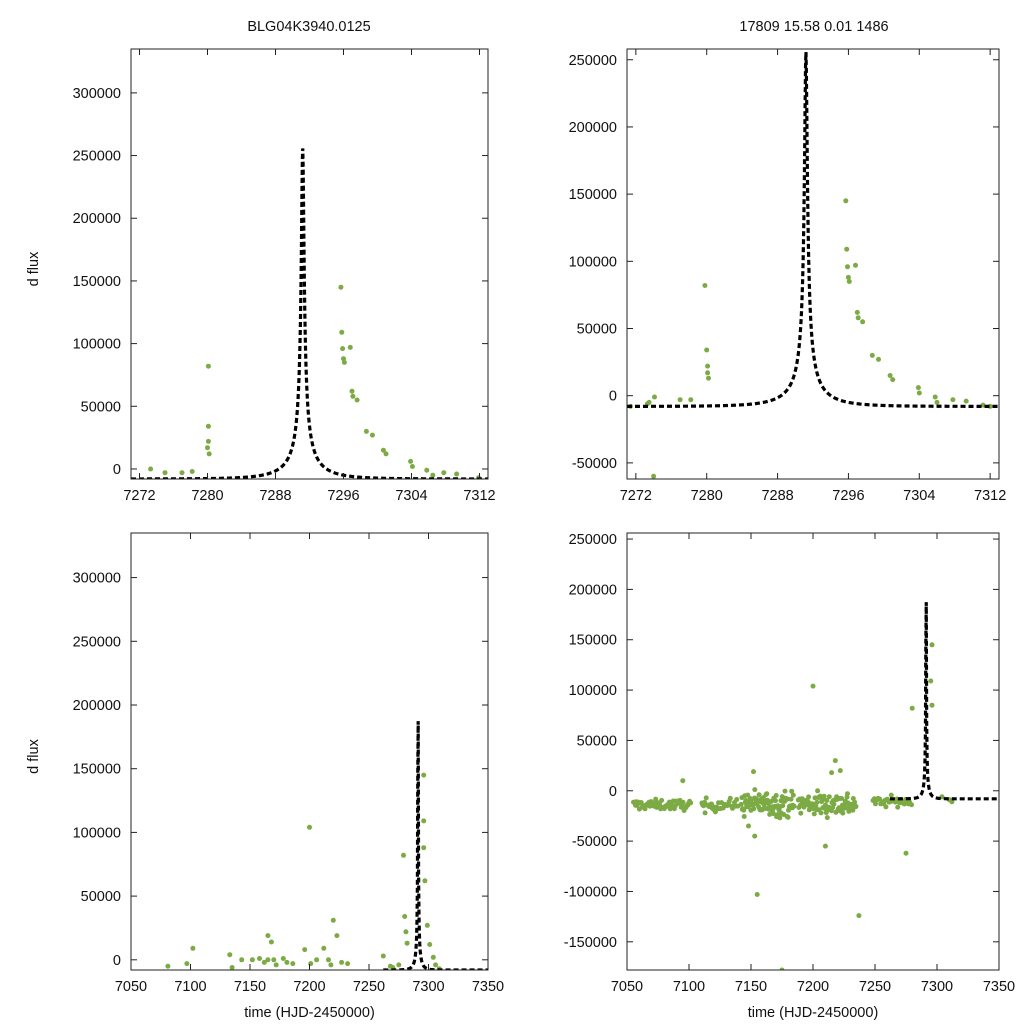  I want to click on y-tick-label: -100000, so click(590, 892).